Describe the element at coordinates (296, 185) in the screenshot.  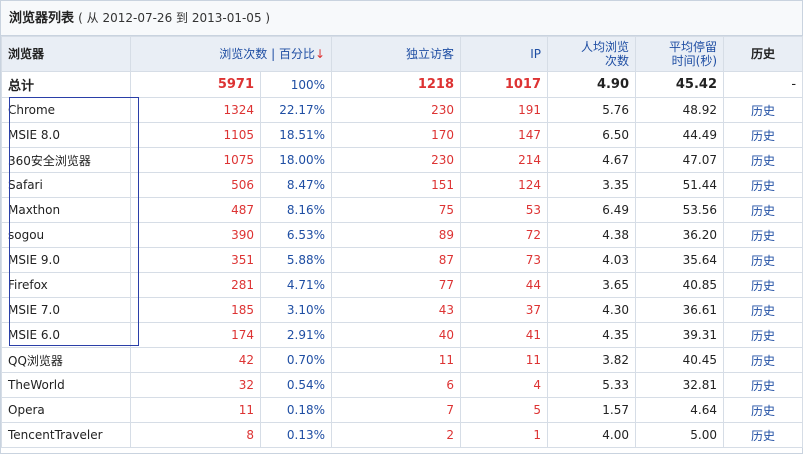
I see `pct-cell: 8.47%` at that location.